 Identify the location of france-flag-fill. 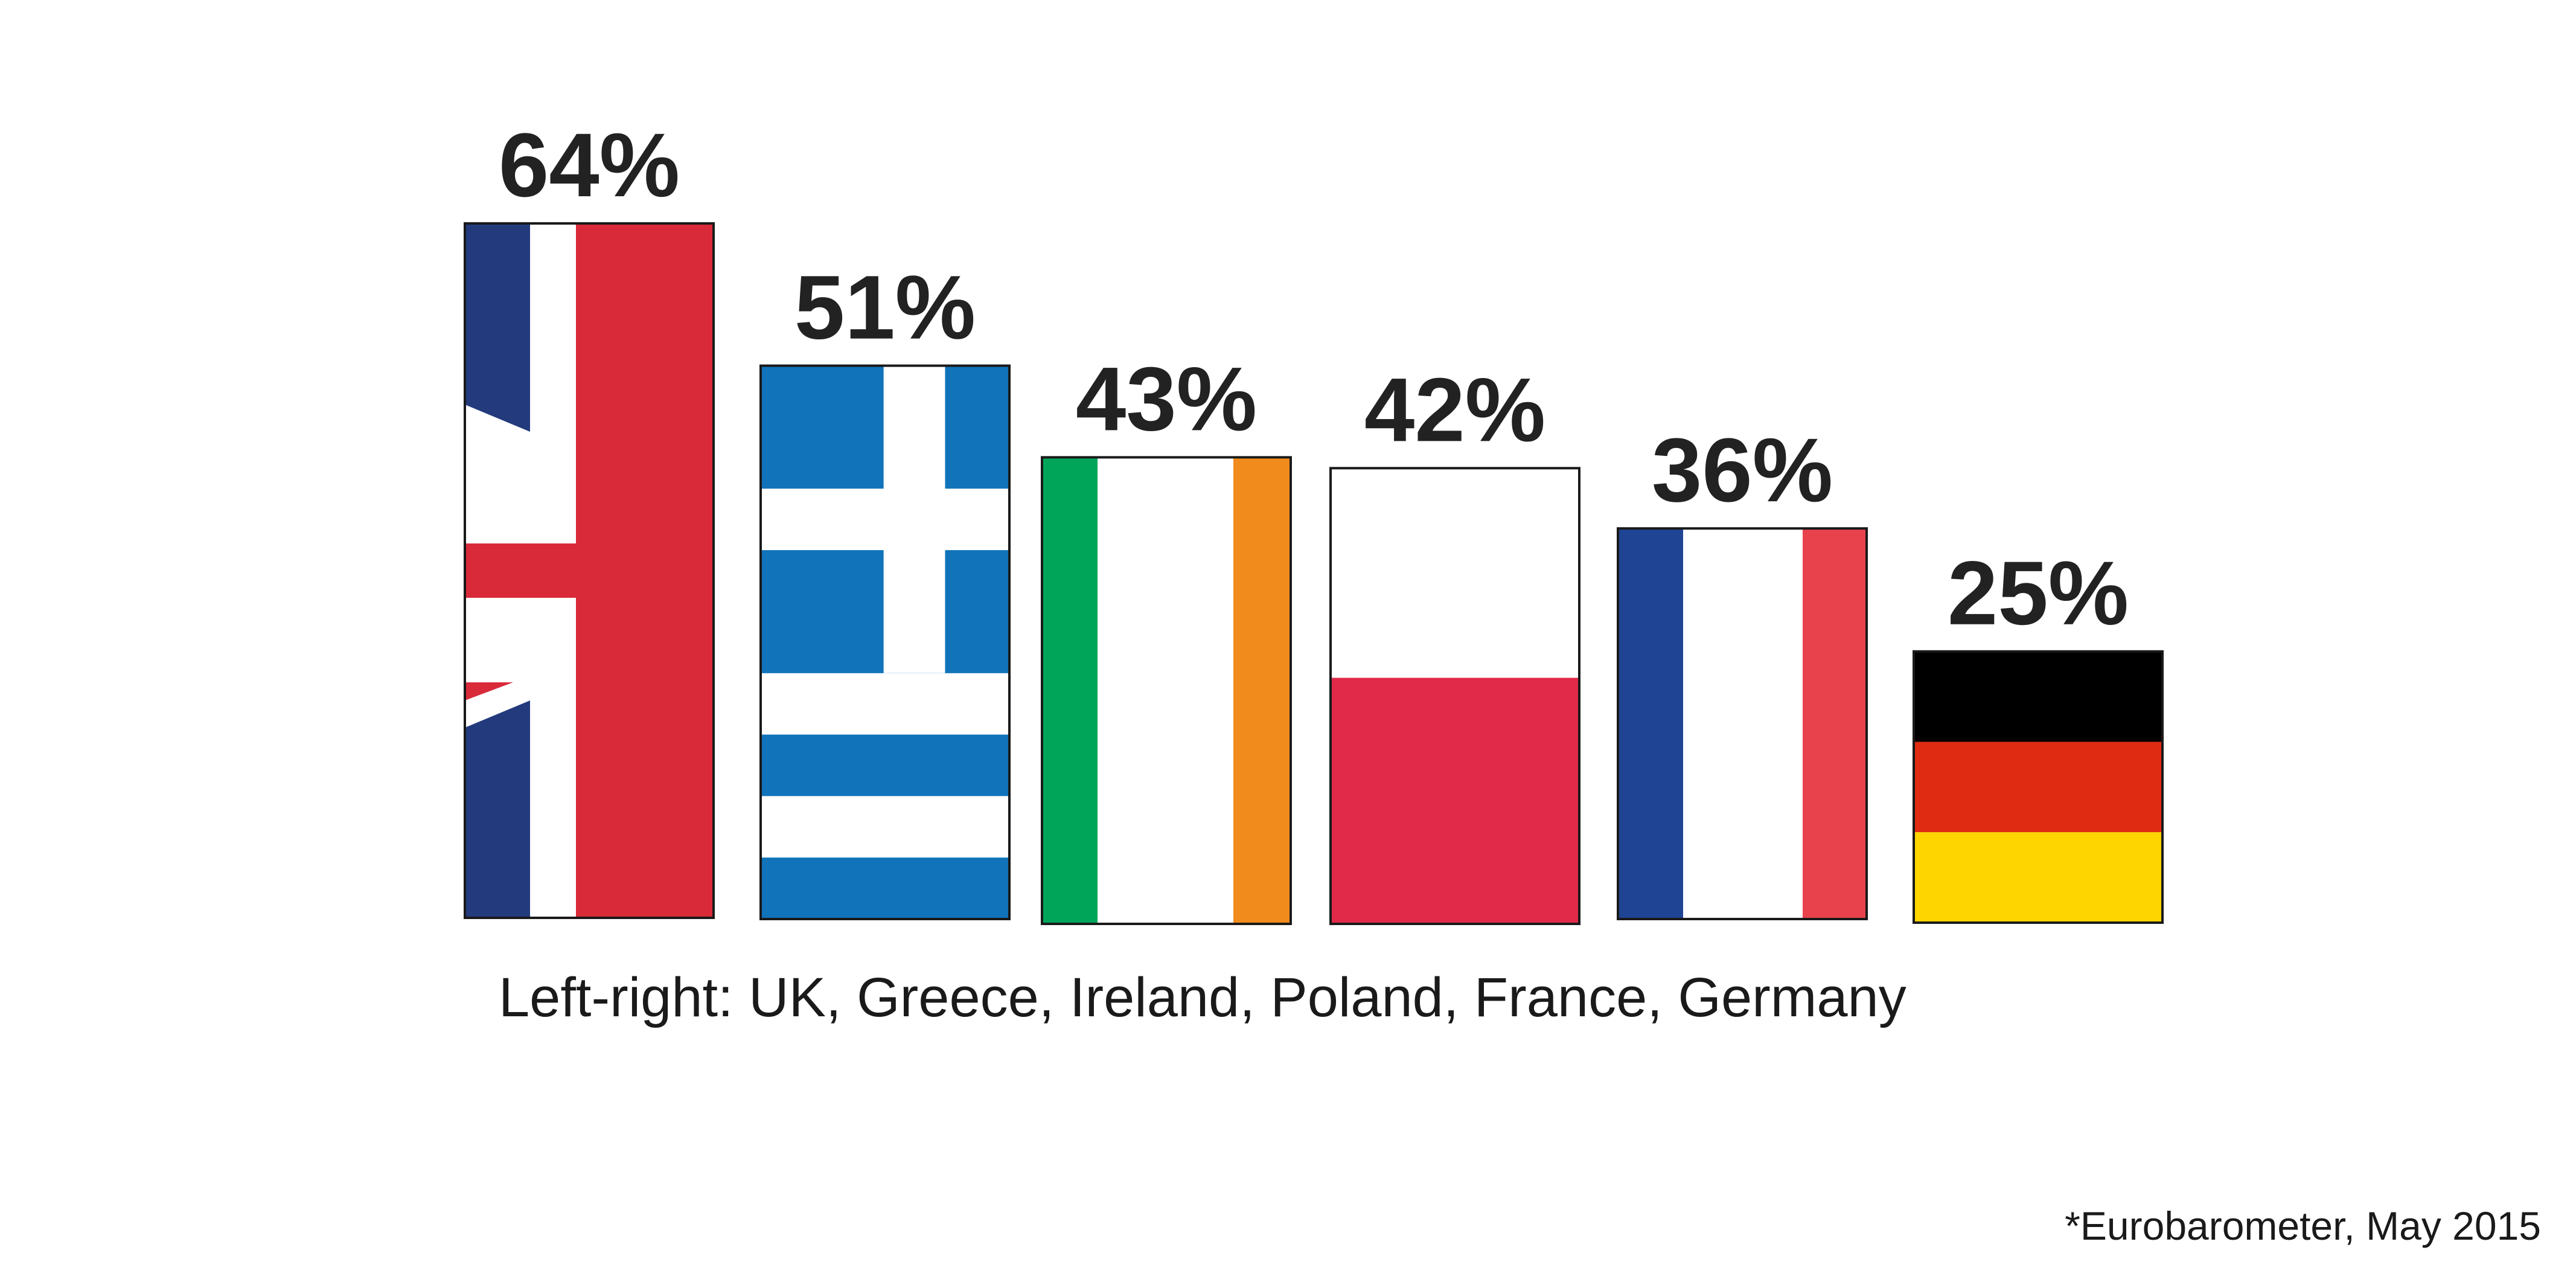
(1743, 723).